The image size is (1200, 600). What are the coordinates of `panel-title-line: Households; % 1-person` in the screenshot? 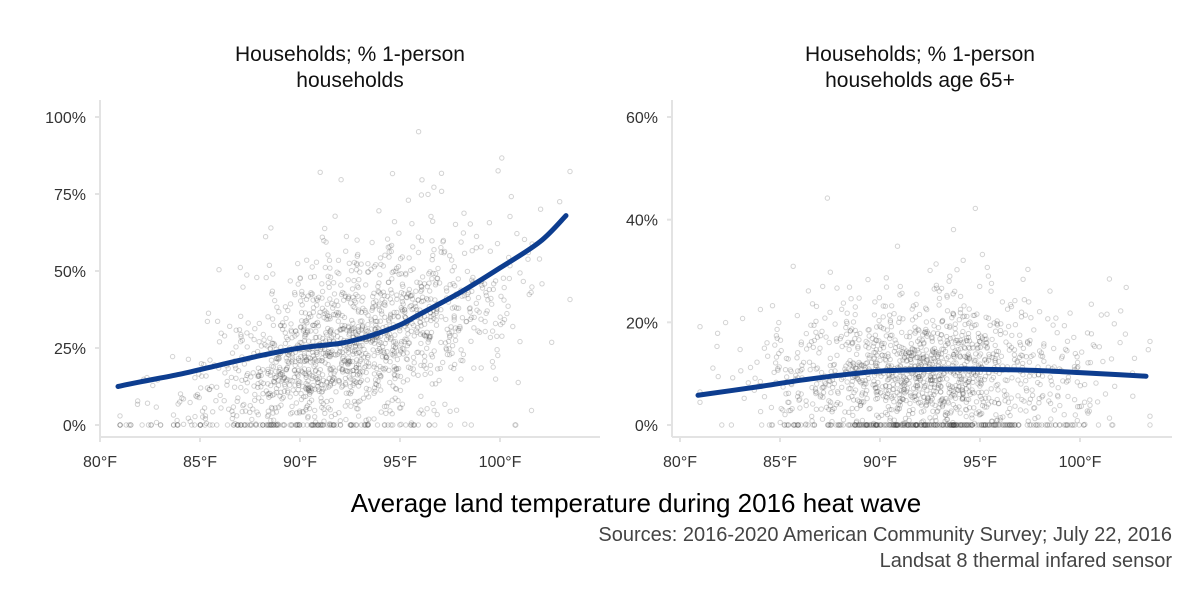 It's located at (350, 54).